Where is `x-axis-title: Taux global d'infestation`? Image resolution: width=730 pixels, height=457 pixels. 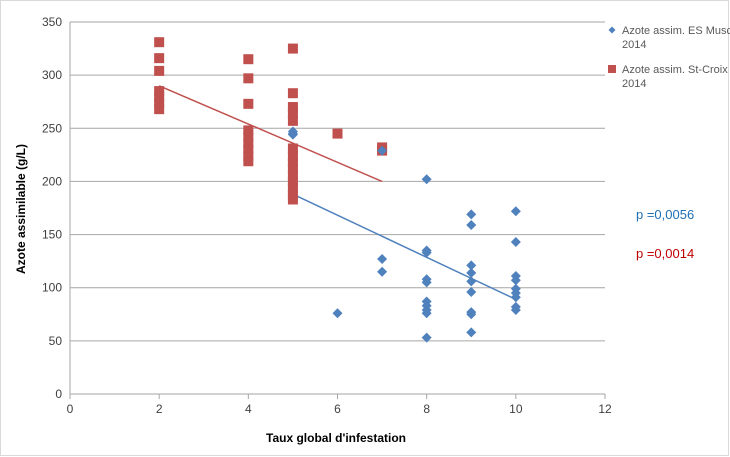
x-axis-title: Taux global d'infestation is located at coordinates (336, 438).